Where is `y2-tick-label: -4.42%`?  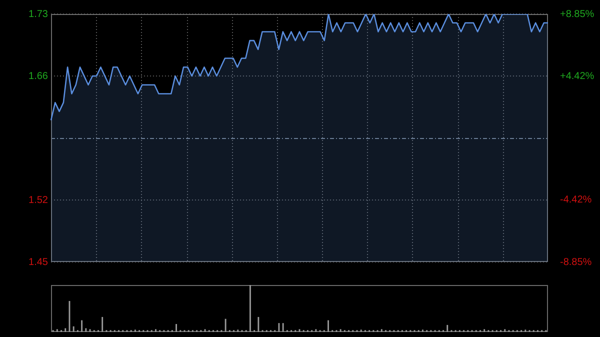 y2-tick-label: -4.42% is located at coordinates (576, 200).